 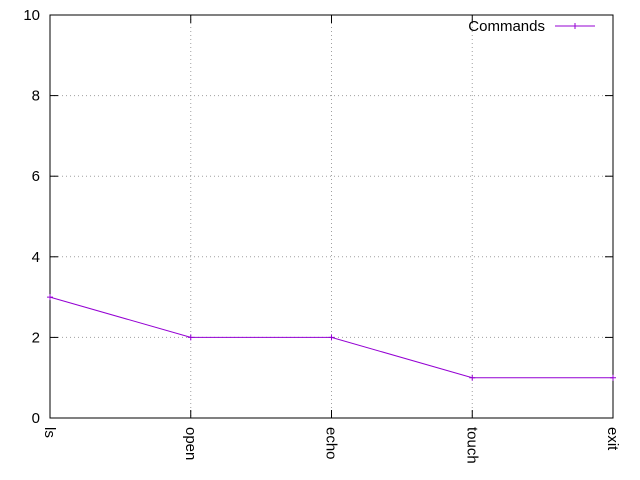 What do you see at coordinates (36, 418) in the screenshot?
I see `y-tick-label: 0` at bounding box center [36, 418].